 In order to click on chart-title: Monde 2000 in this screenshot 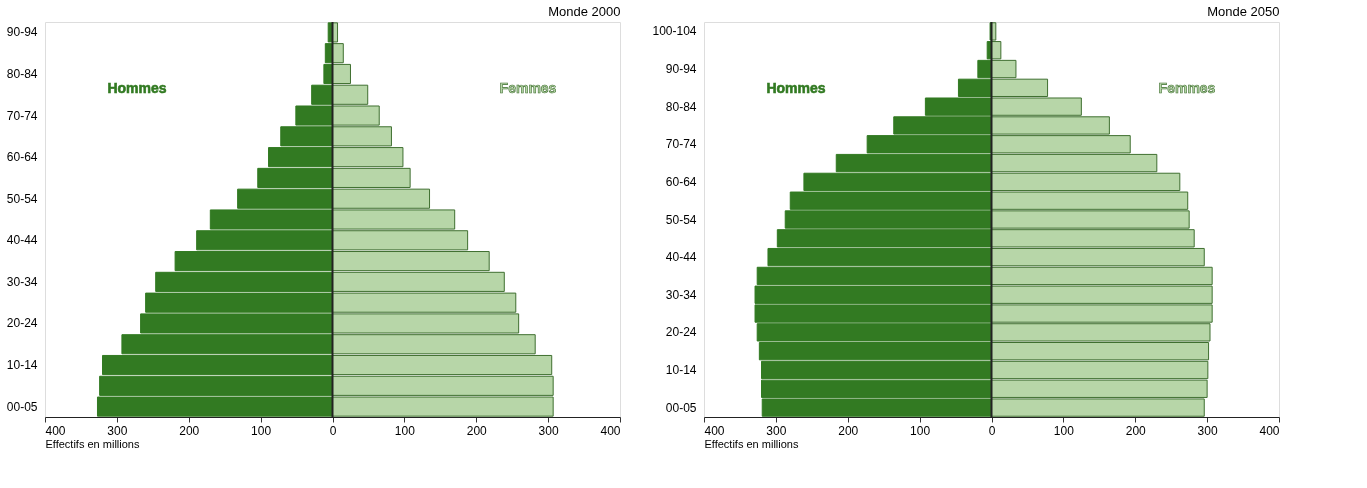, I will do `click(584, 11)`.